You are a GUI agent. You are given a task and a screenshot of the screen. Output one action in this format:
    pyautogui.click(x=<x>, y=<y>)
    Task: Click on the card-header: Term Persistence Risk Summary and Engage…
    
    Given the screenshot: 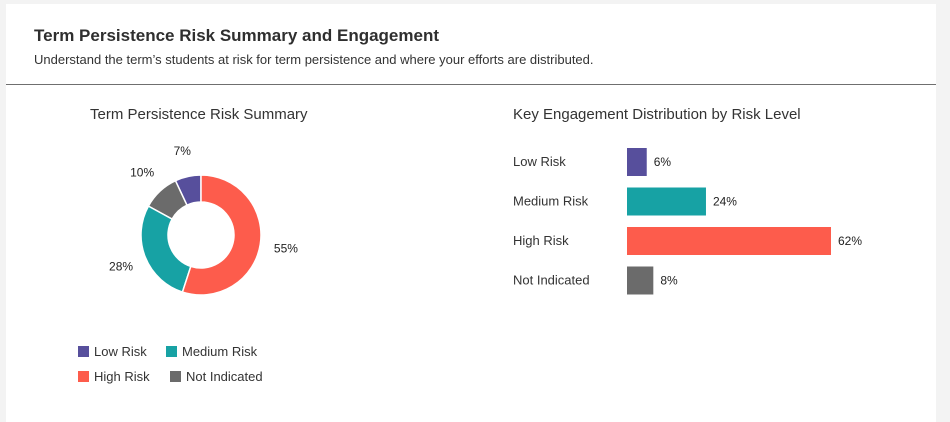 What is the action you would take?
    pyautogui.click(x=475, y=46)
    